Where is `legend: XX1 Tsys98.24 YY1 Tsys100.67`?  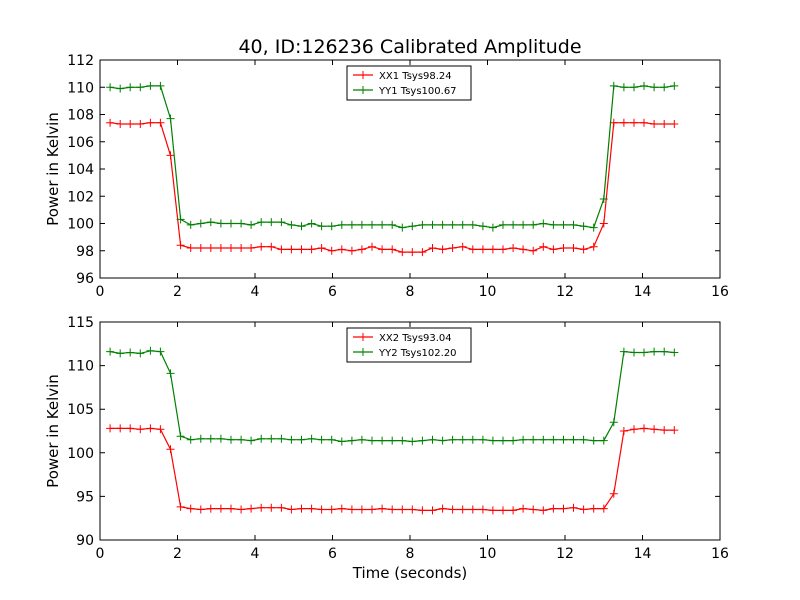
legend: XX1 Tsys98.24 YY1 Tsys100.67 is located at coordinates (409, 83).